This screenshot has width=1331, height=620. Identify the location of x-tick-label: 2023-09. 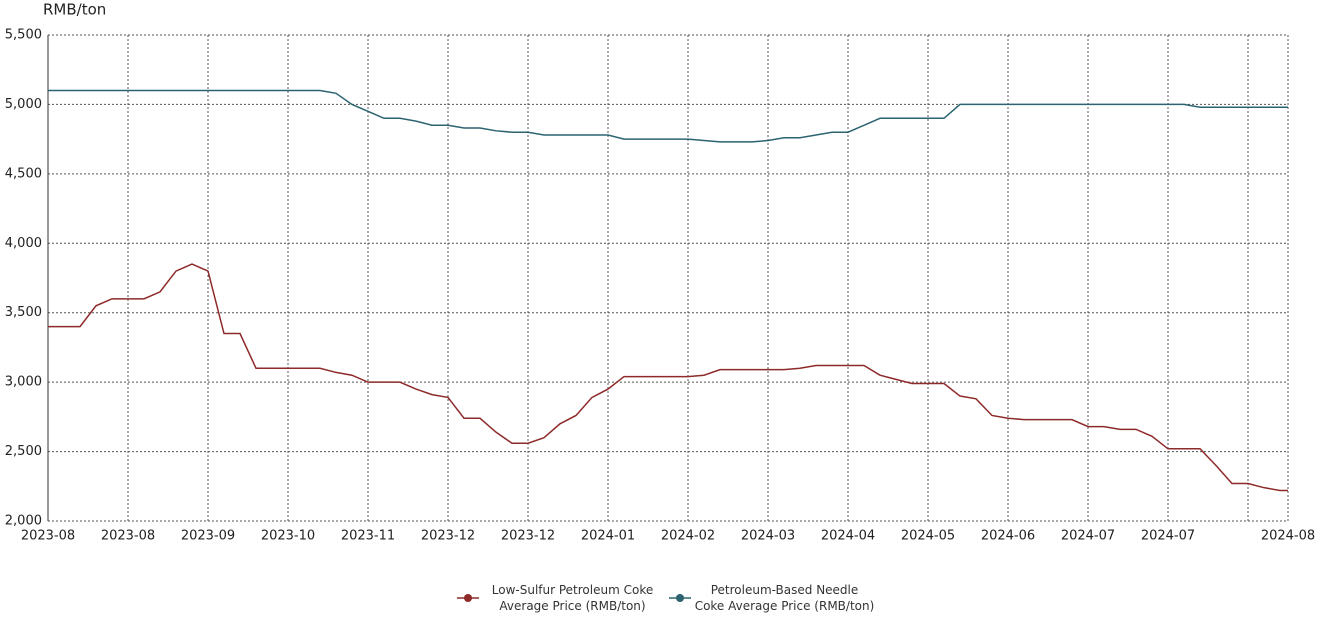
(208, 536).